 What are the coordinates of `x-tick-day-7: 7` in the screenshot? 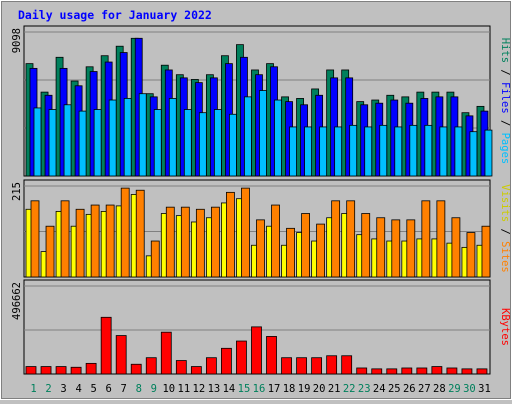 It's located at (124, 389).